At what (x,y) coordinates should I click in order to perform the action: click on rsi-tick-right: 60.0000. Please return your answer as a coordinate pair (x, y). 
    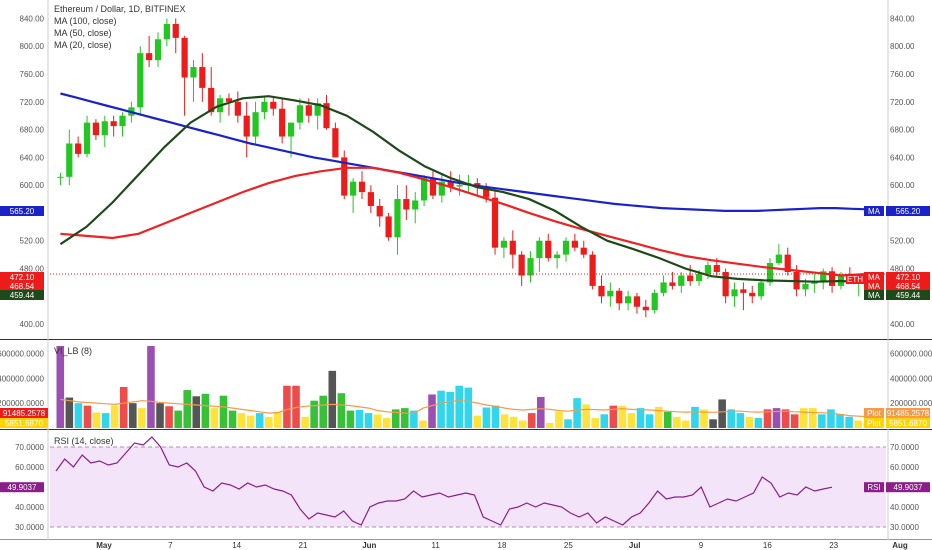
    Looking at the image, I should click on (904, 467).